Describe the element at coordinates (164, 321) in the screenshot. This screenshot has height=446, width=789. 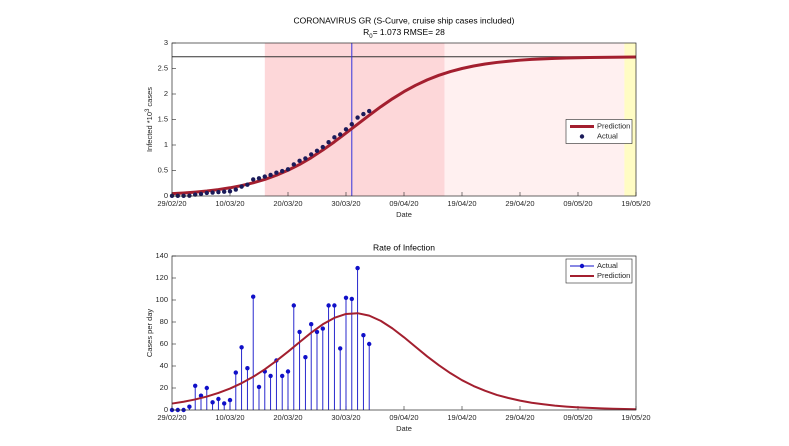
I see `y-tick-label: 80` at that location.